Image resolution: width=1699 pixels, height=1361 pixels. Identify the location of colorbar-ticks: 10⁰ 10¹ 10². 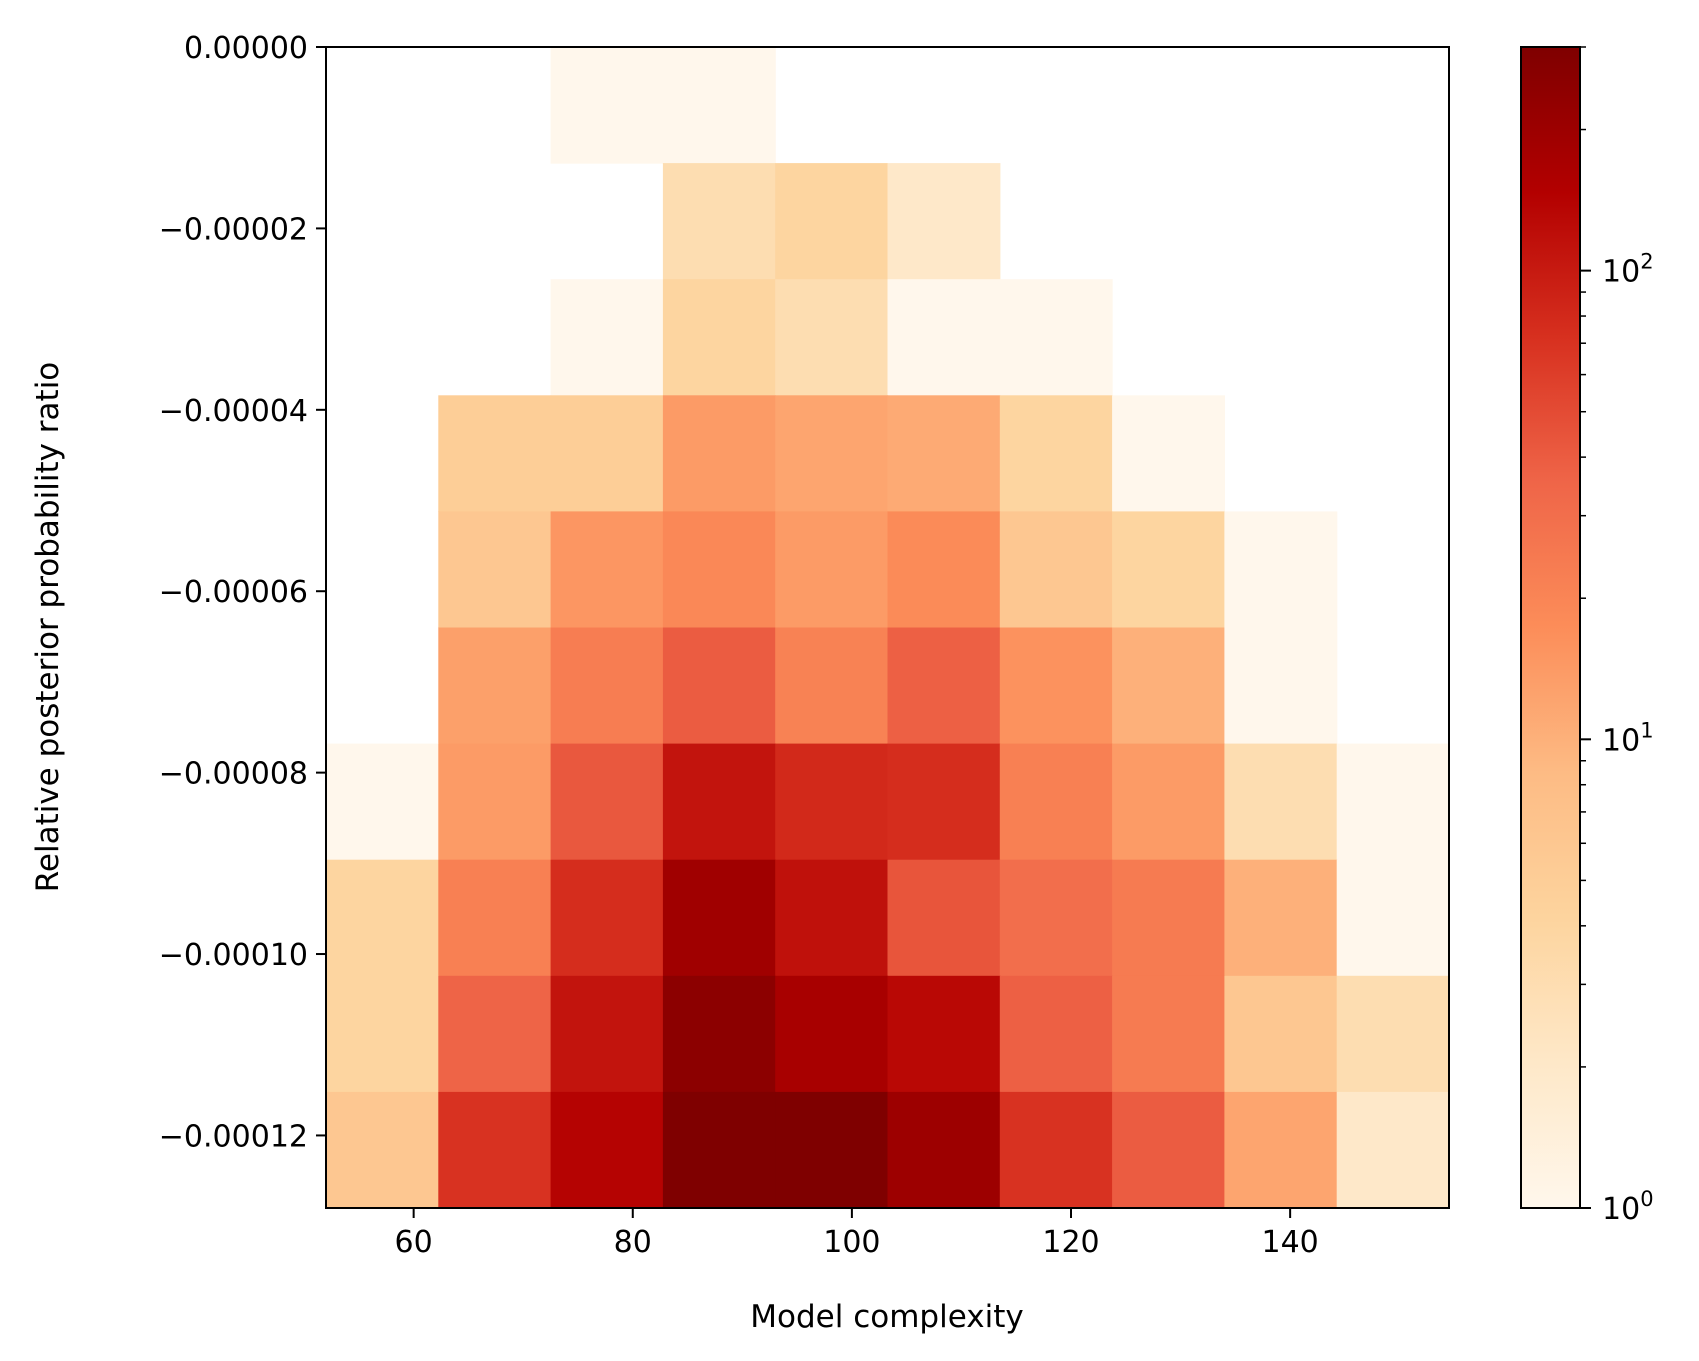
(1617, 636).